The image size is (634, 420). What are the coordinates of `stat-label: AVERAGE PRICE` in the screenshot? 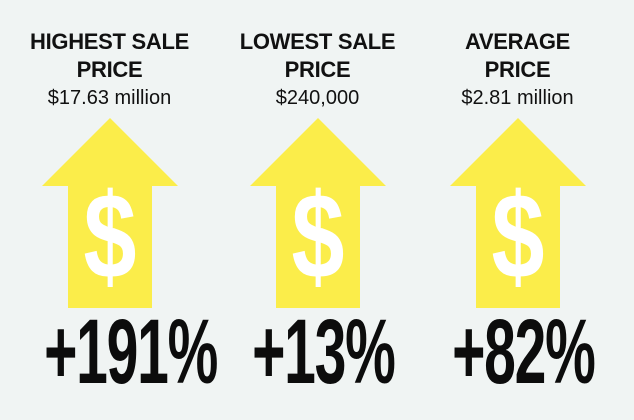 It's located at (517, 56).